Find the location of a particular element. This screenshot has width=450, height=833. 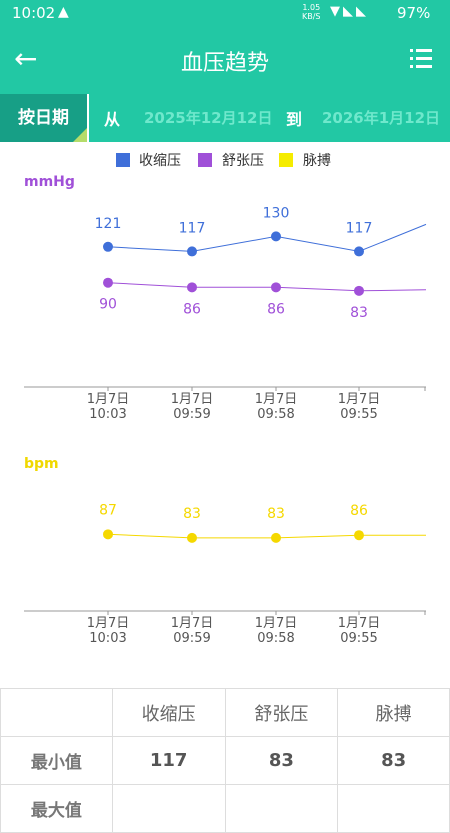

by-date-tab: 按日期 is located at coordinates (43, 118).